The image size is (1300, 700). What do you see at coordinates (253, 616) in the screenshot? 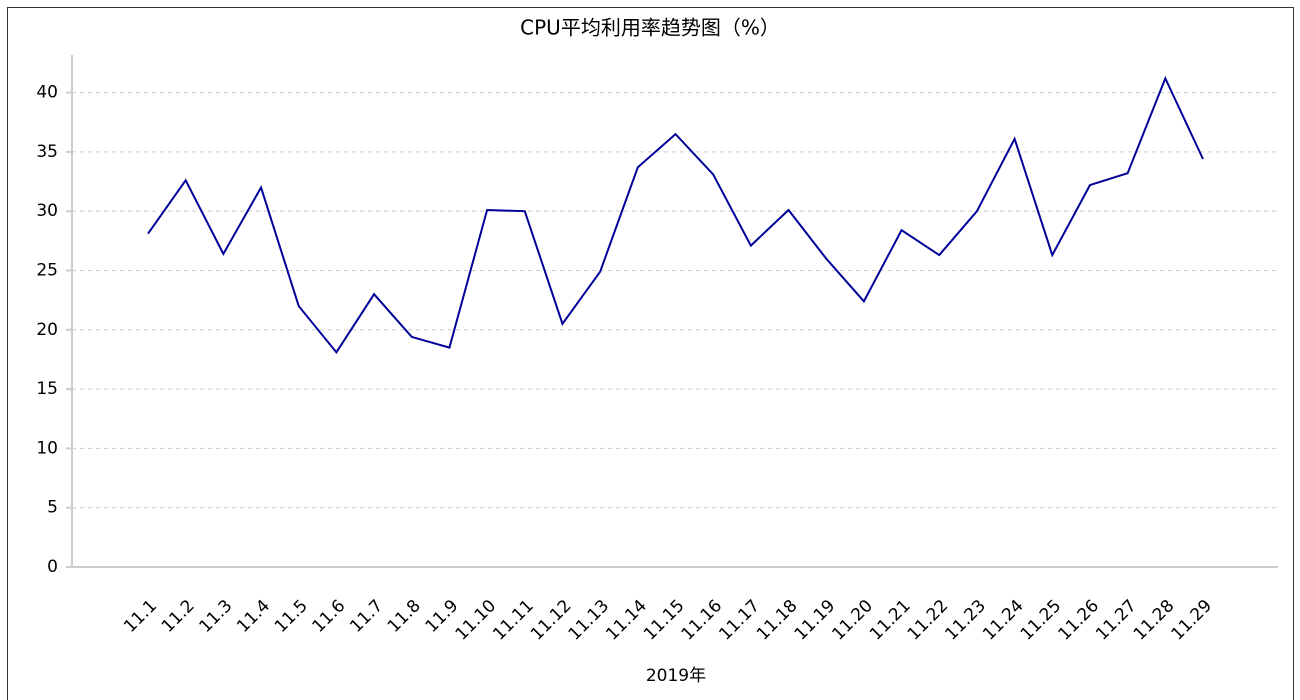
I see `x-tick-label: 11.4` at bounding box center [253, 616].